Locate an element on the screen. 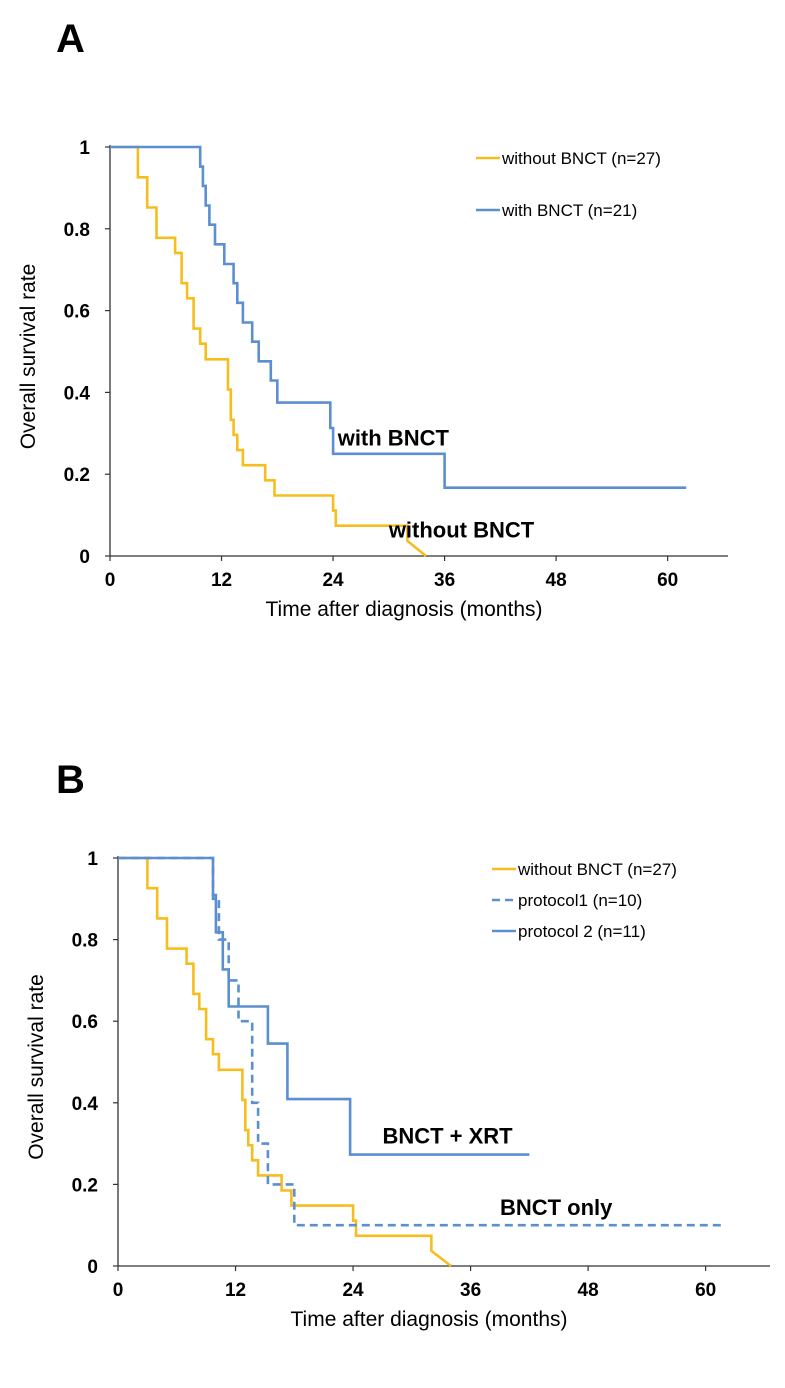 The width and height of the screenshot is (785, 1388). panel-label-b: B is located at coordinates (70, 780).